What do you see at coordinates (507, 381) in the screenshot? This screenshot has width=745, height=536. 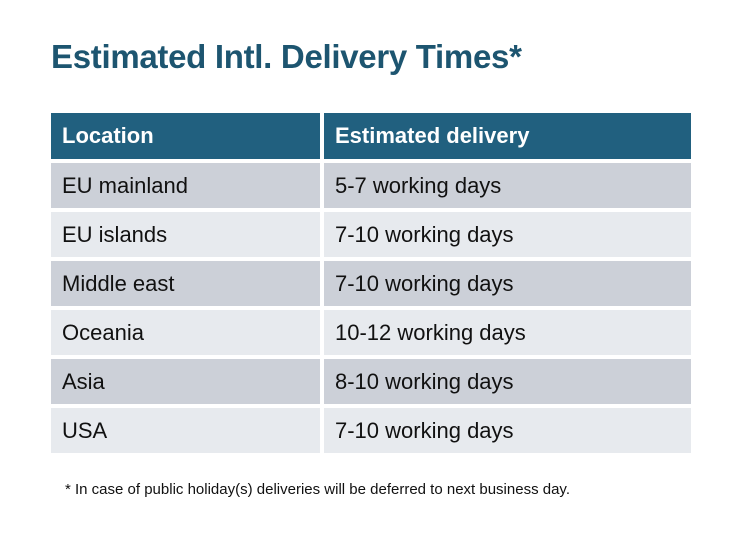 I see `cell-delivery: 8-10 working days` at bounding box center [507, 381].